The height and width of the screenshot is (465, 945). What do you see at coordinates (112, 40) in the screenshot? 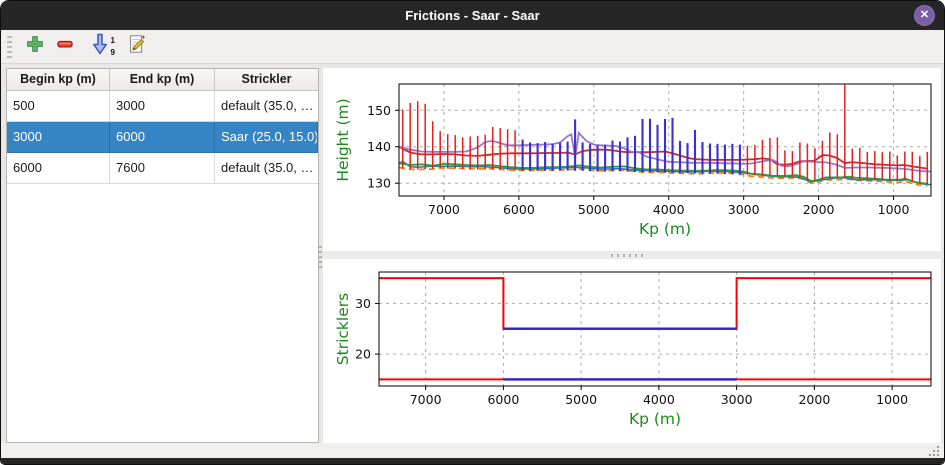
I see `sort-digit-1: 1` at bounding box center [112, 40].